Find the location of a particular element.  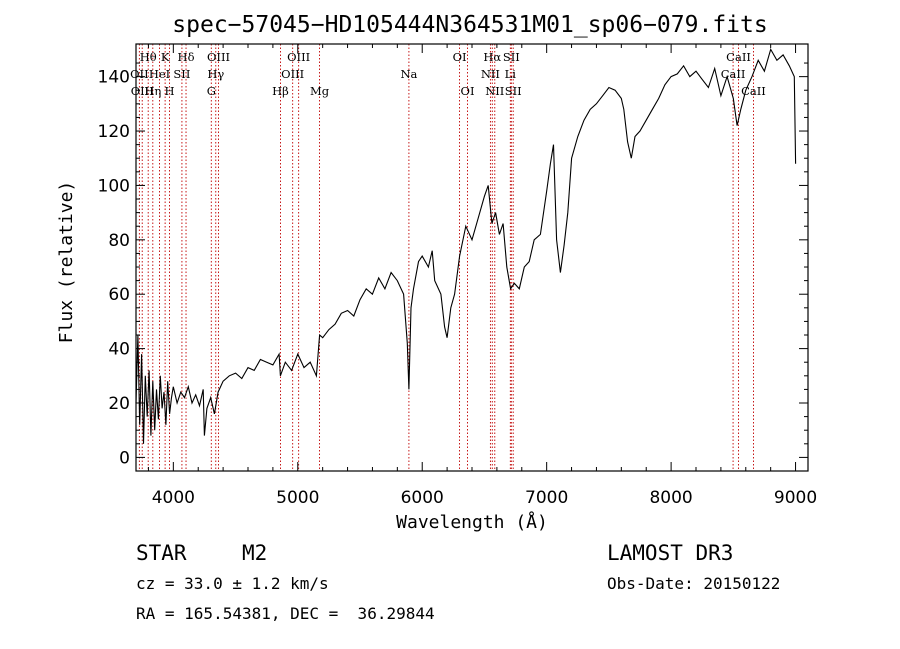

y-tick-label: 0 is located at coordinates (124, 458).